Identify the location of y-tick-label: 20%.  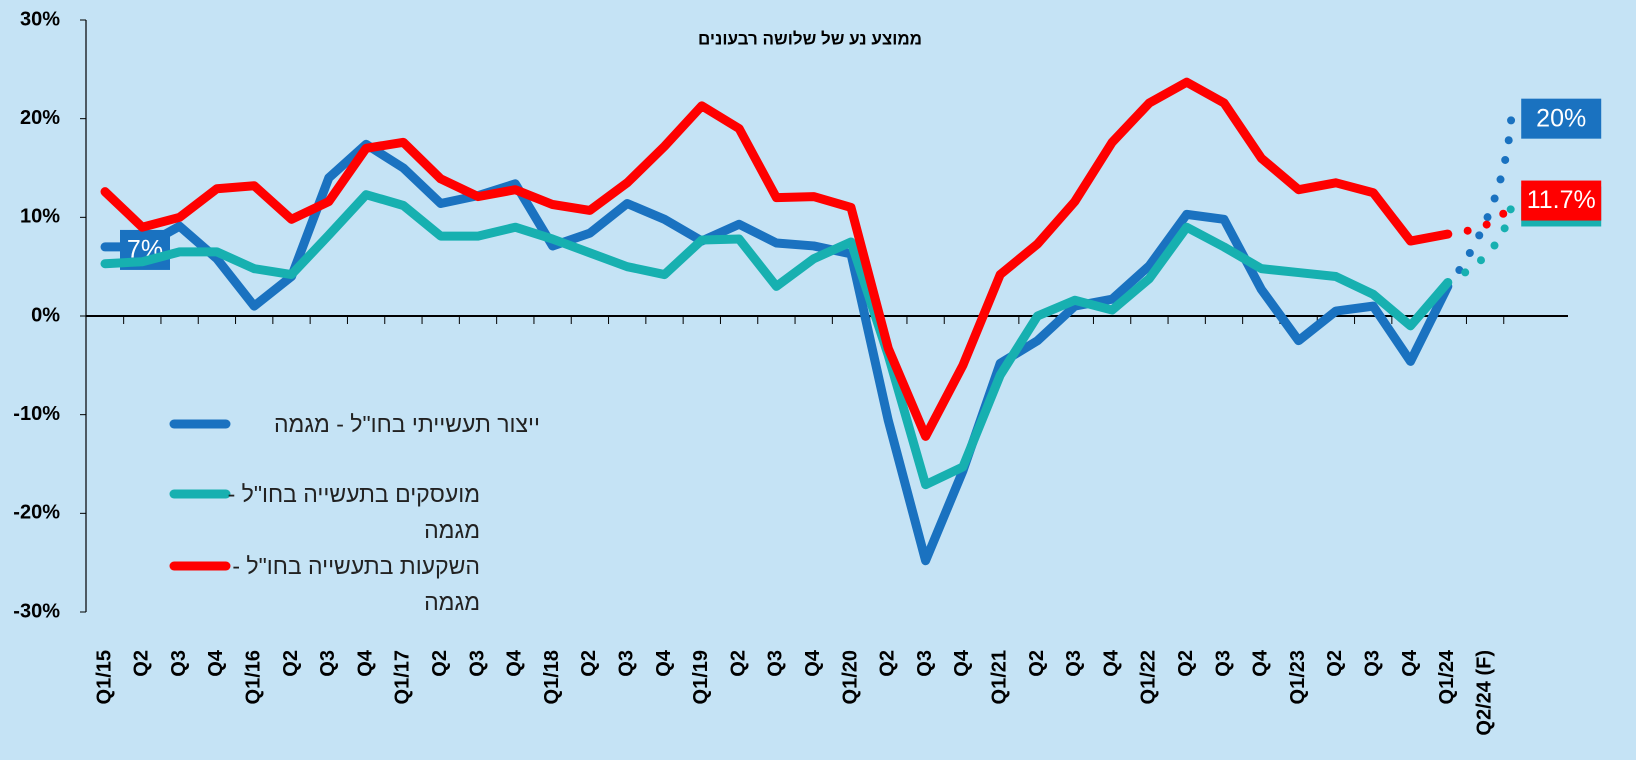
(40, 118).